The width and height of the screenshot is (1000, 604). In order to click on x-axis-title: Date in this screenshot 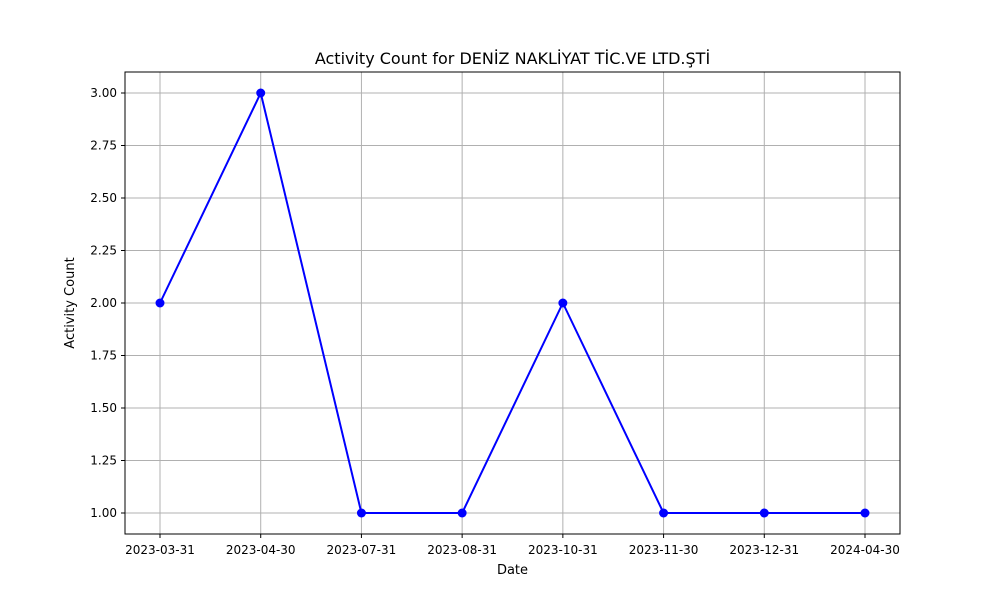, I will do `click(512, 570)`.